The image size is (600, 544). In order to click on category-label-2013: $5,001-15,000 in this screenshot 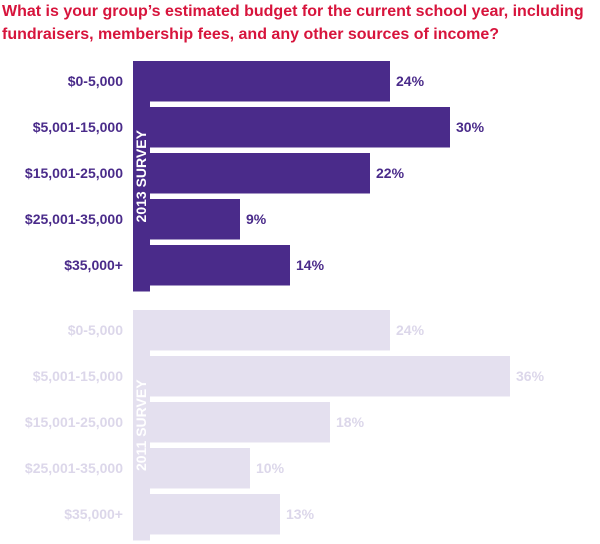, I will do `click(78, 127)`.